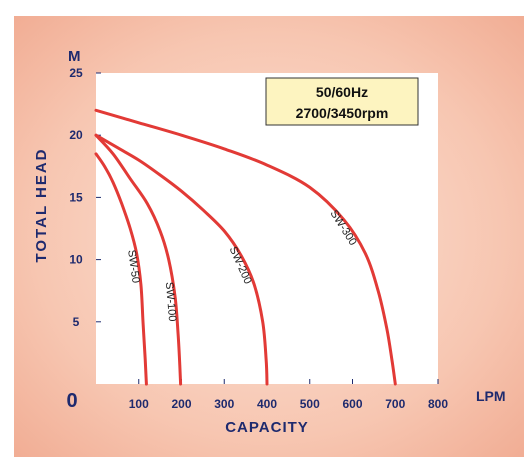 The height and width of the screenshot is (463, 529). What do you see at coordinates (139, 404) in the screenshot?
I see `x-tick-label: 100` at bounding box center [139, 404].